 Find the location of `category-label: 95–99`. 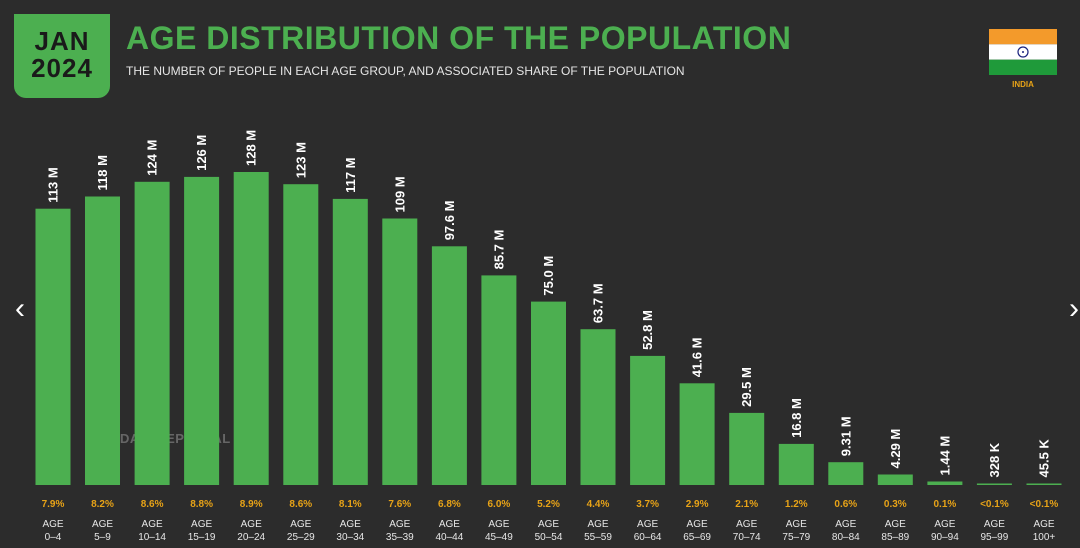

category-label: 95–99 is located at coordinates (994, 537).